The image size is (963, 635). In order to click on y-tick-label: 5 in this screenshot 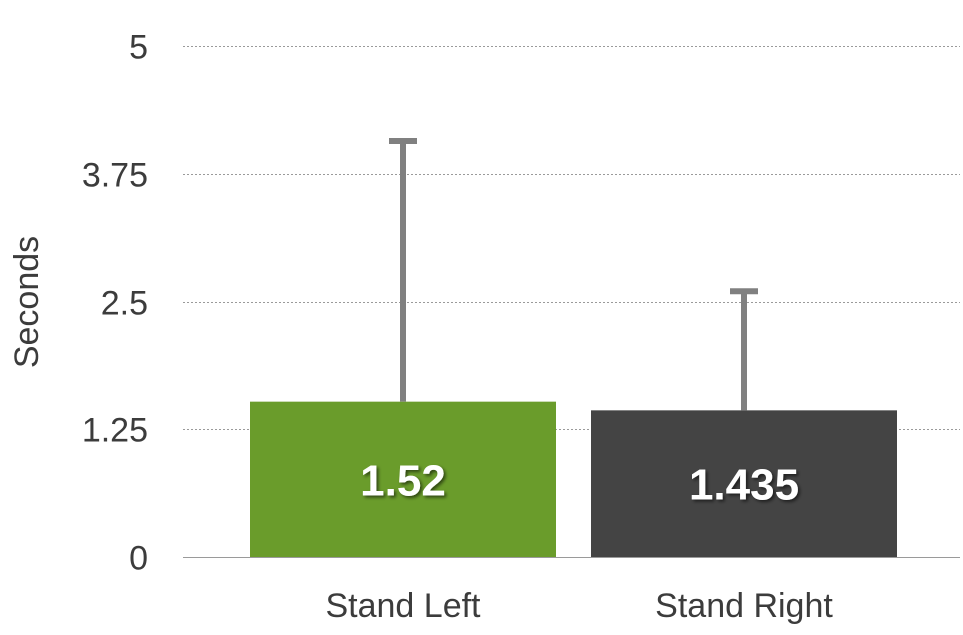, I will do `click(138, 48)`.